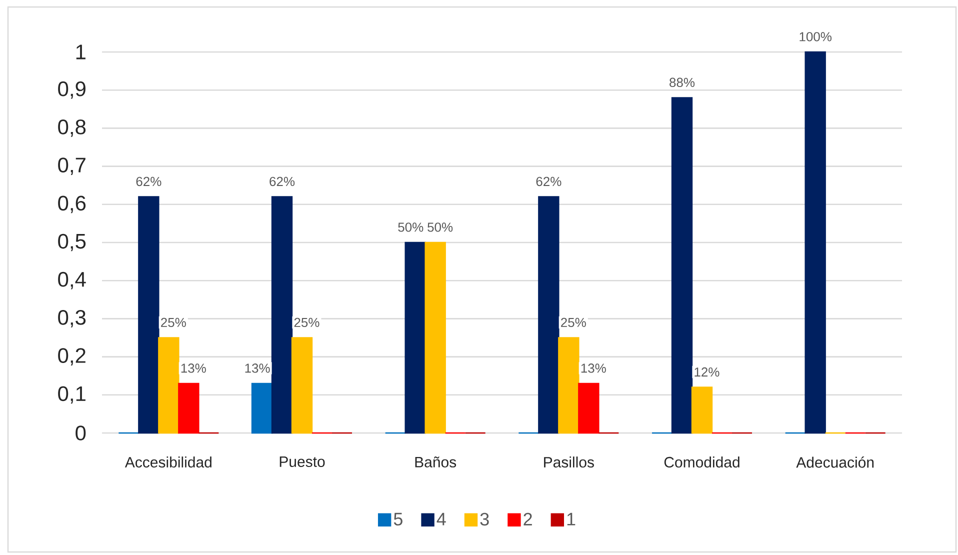 Image resolution: width=958 pixels, height=555 pixels. Describe the element at coordinates (81, 433) in the screenshot. I see `y-tick-label: 0` at that location.